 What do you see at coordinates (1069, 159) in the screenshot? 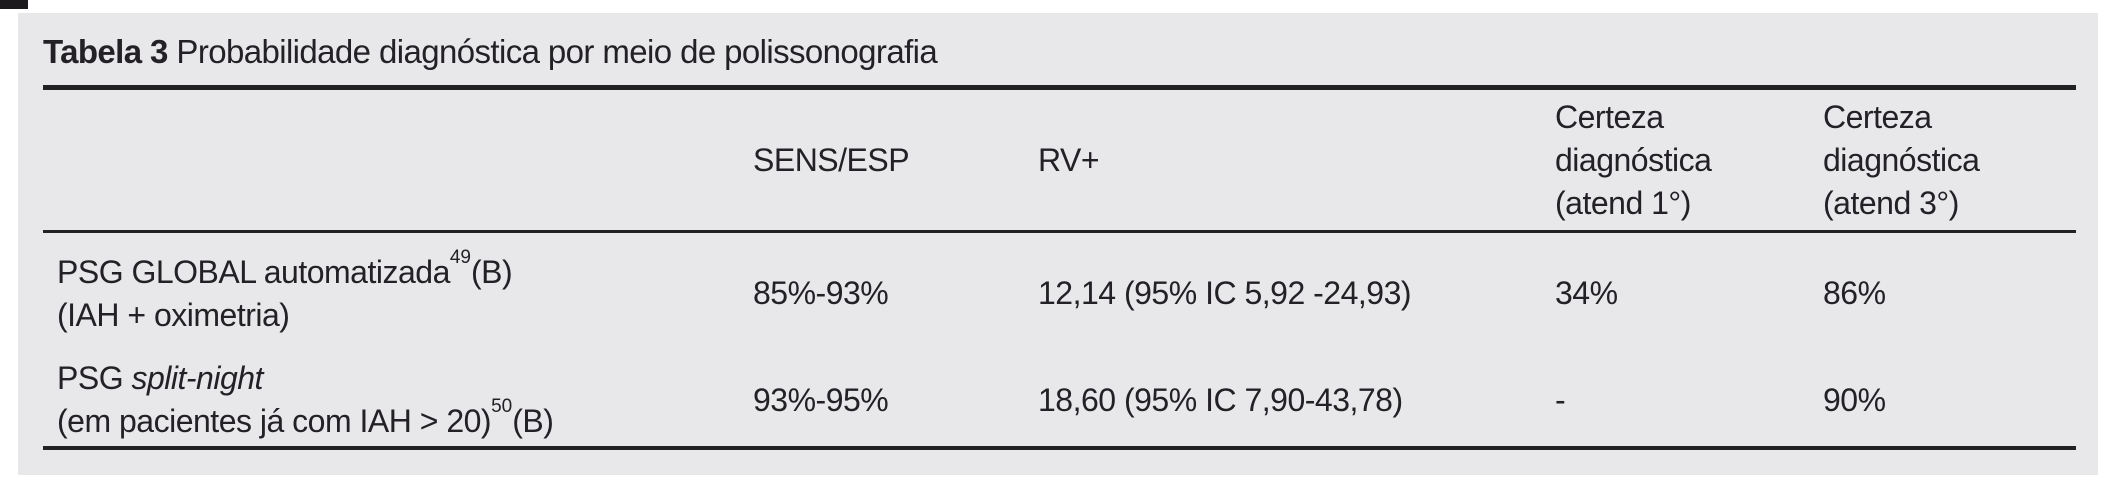
I see `column-header-rv: RV+` at bounding box center [1069, 159].